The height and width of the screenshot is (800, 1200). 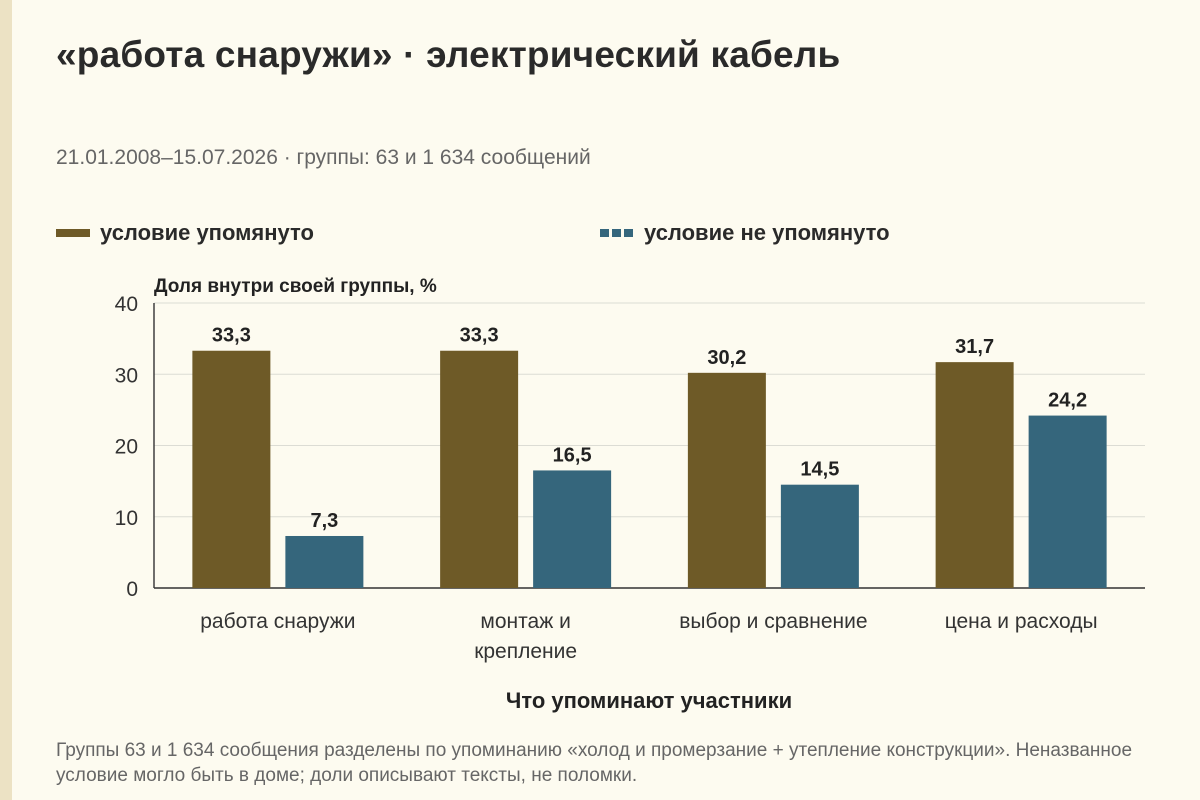 I want to click on bar-value-label: 14,5, so click(x=819, y=470).